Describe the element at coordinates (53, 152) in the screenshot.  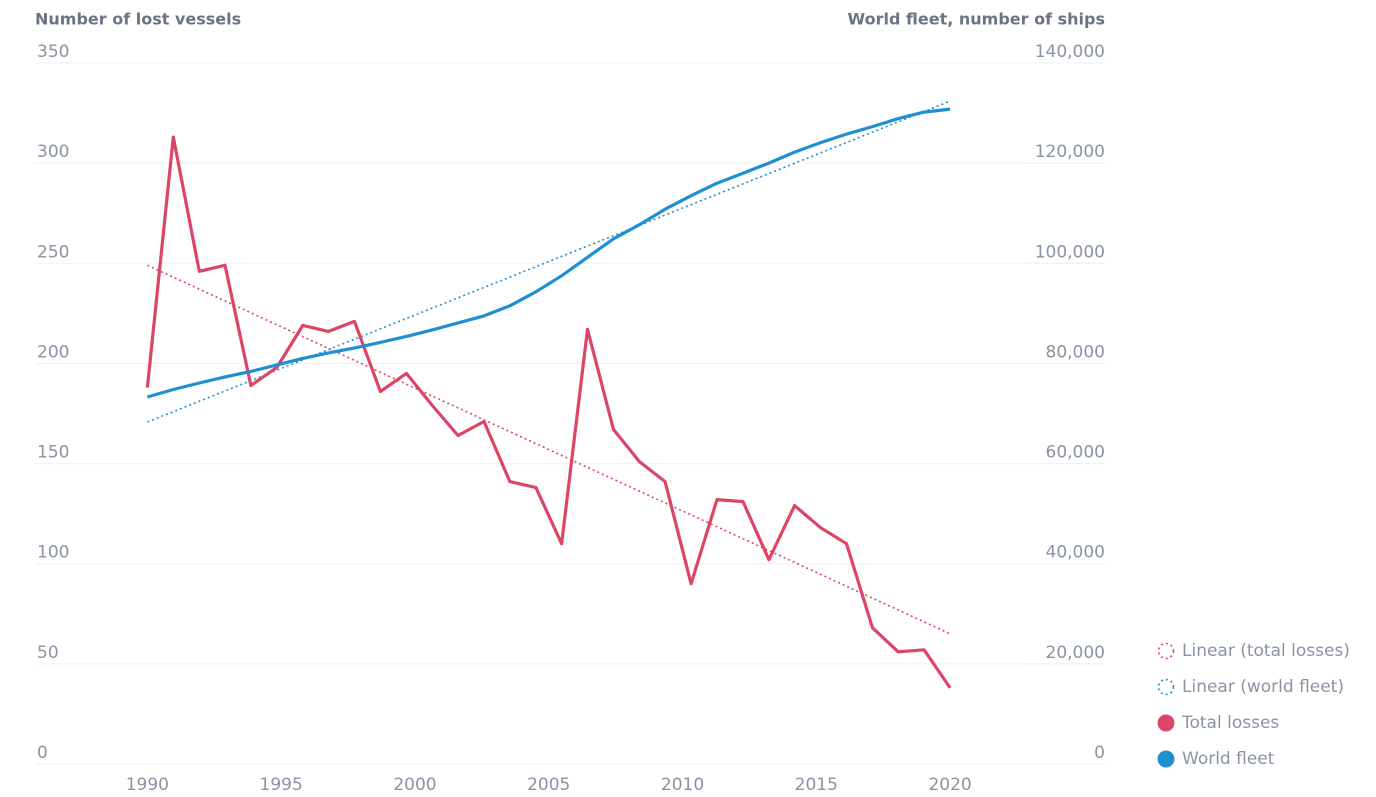
I see `y-tick-label: 300` at that location.